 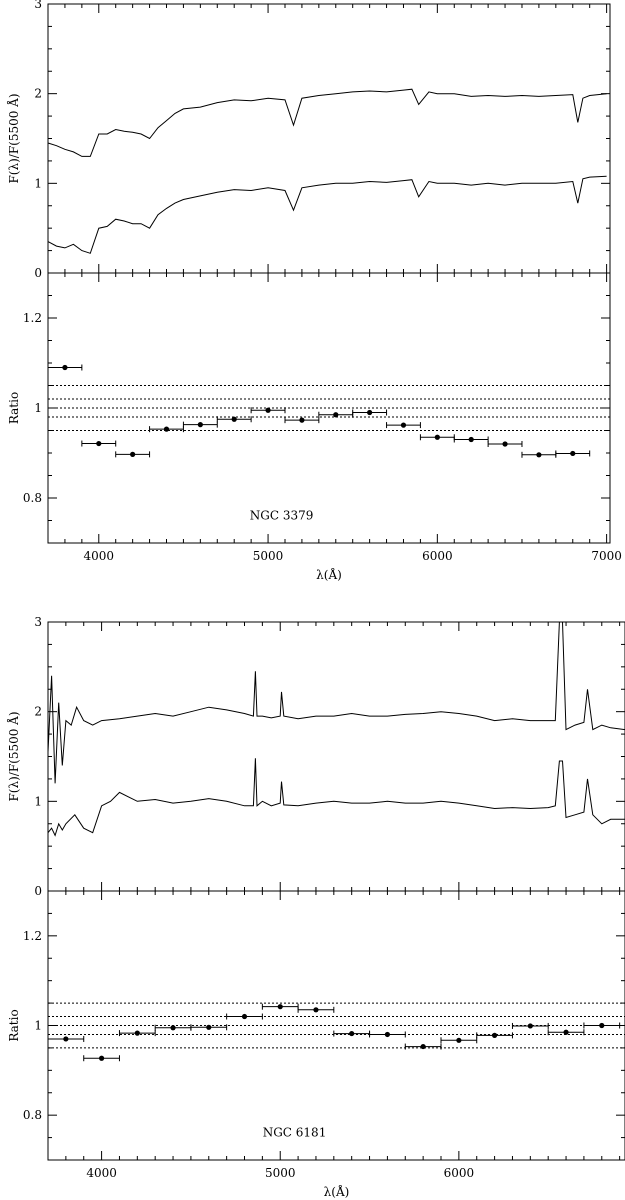 I want to click on galaxy-name-label: NGC 6181, so click(x=295, y=1133).